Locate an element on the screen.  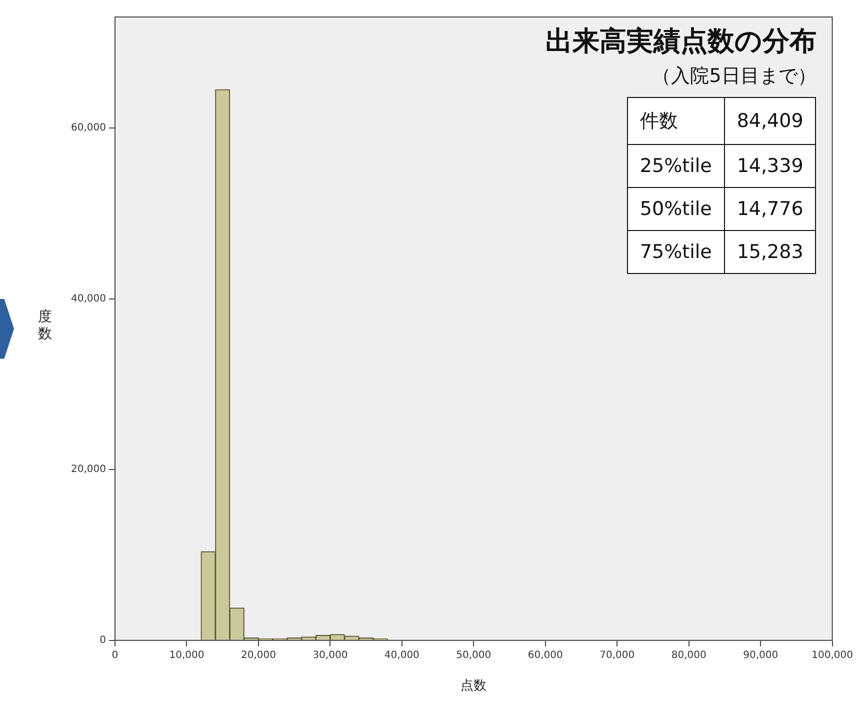
x-tick-label: 10,000 is located at coordinates (186, 655).